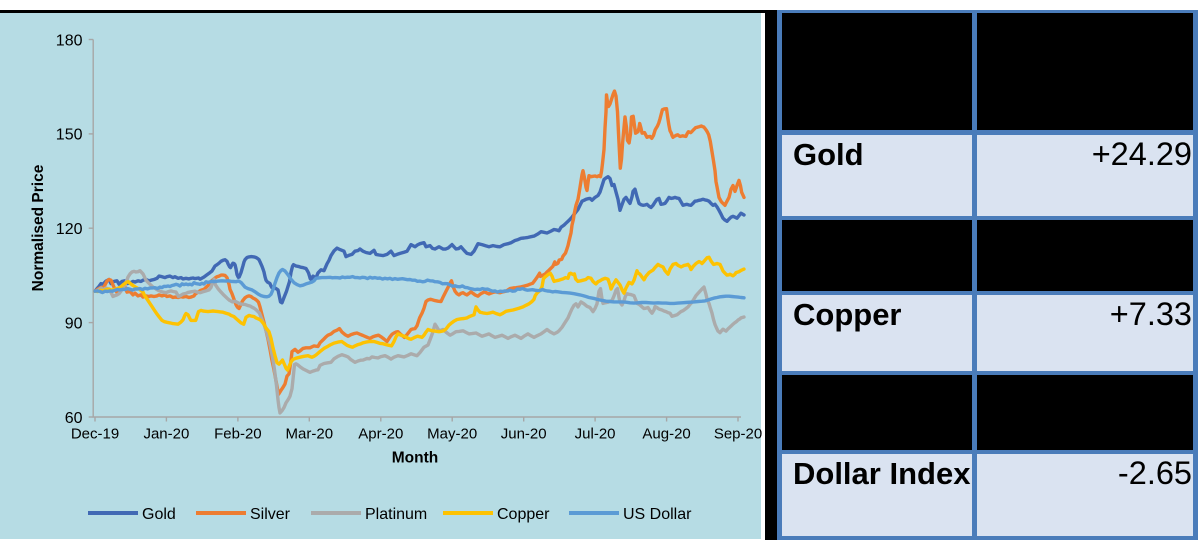 The width and height of the screenshot is (1200, 554). Describe the element at coordinates (74, 323) in the screenshot. I see `svg-text: 90` at that location.